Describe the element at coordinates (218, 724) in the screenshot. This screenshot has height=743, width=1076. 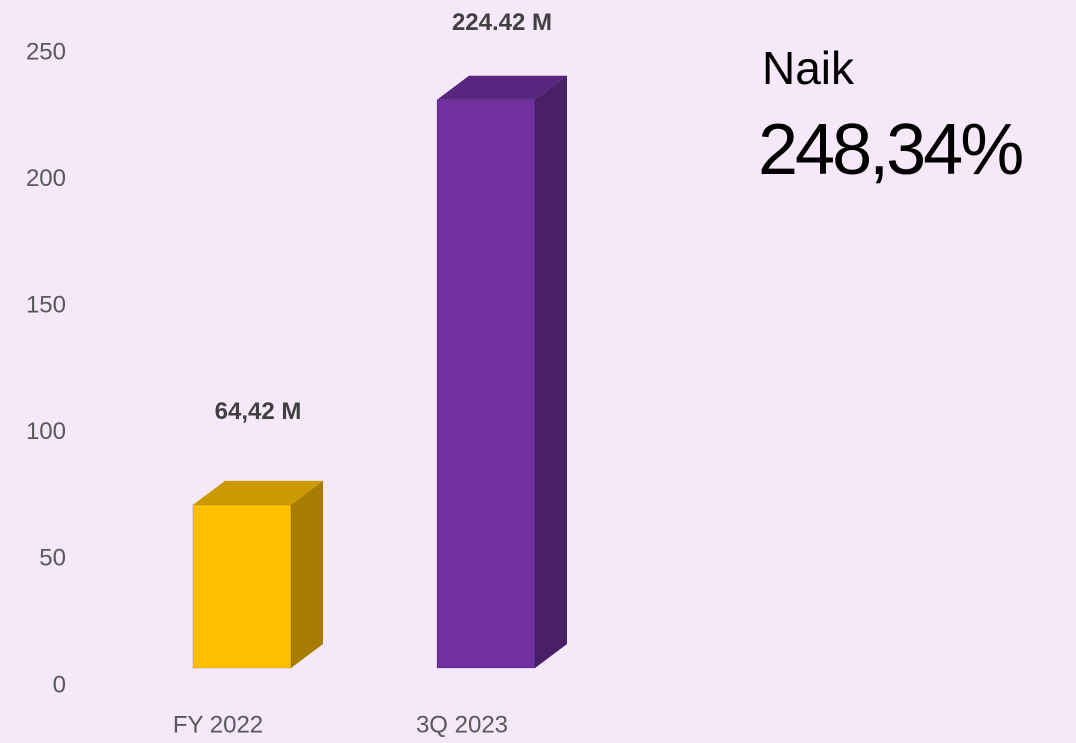
I see `x-tick-label: FY 2022` at that location.